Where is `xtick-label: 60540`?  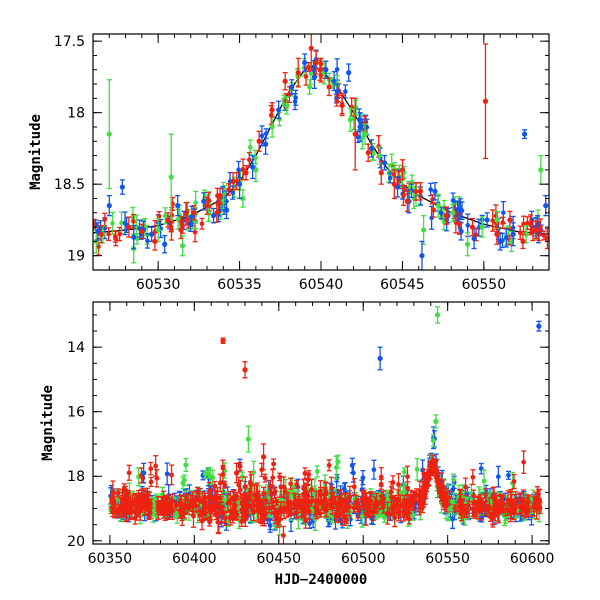 xtick-label: 60540 is located at coordinates (321, 285).